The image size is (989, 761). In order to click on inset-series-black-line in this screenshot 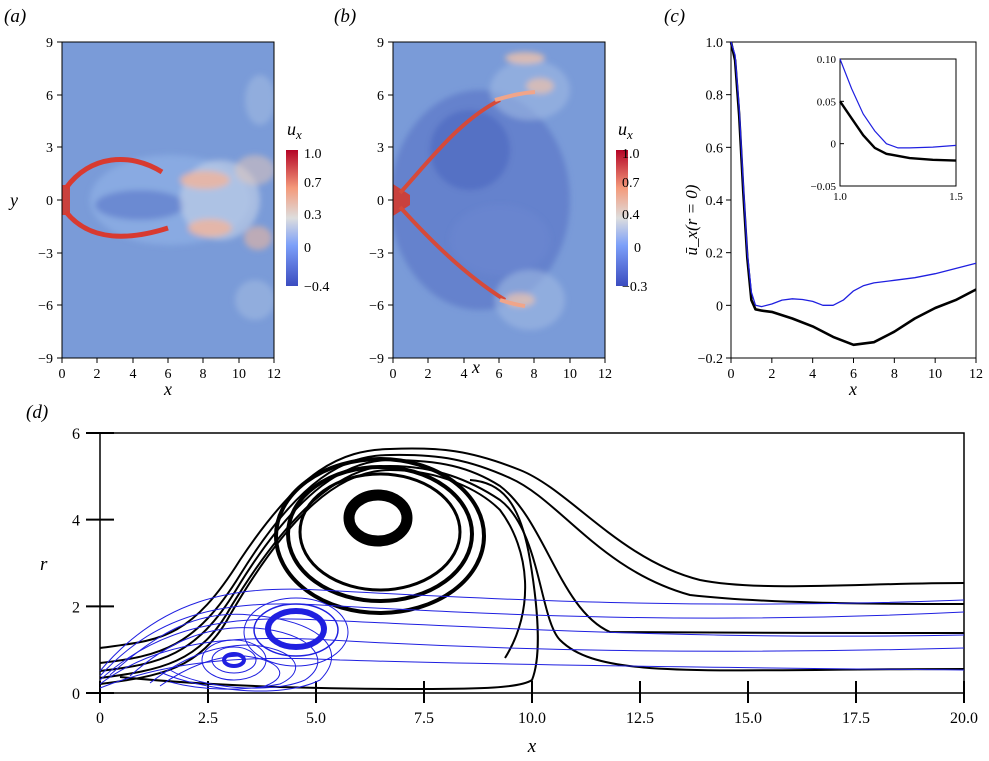, I will do `click(898, 131)`.